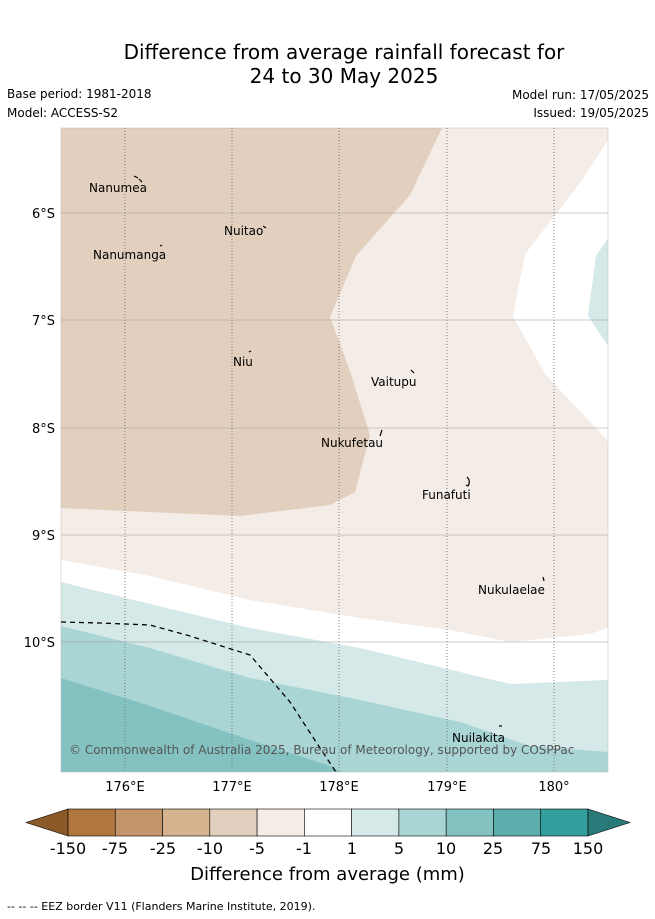 The height and width of the screenshot is (919, 655). I want to click on island-funafuti, so click(467, 481).